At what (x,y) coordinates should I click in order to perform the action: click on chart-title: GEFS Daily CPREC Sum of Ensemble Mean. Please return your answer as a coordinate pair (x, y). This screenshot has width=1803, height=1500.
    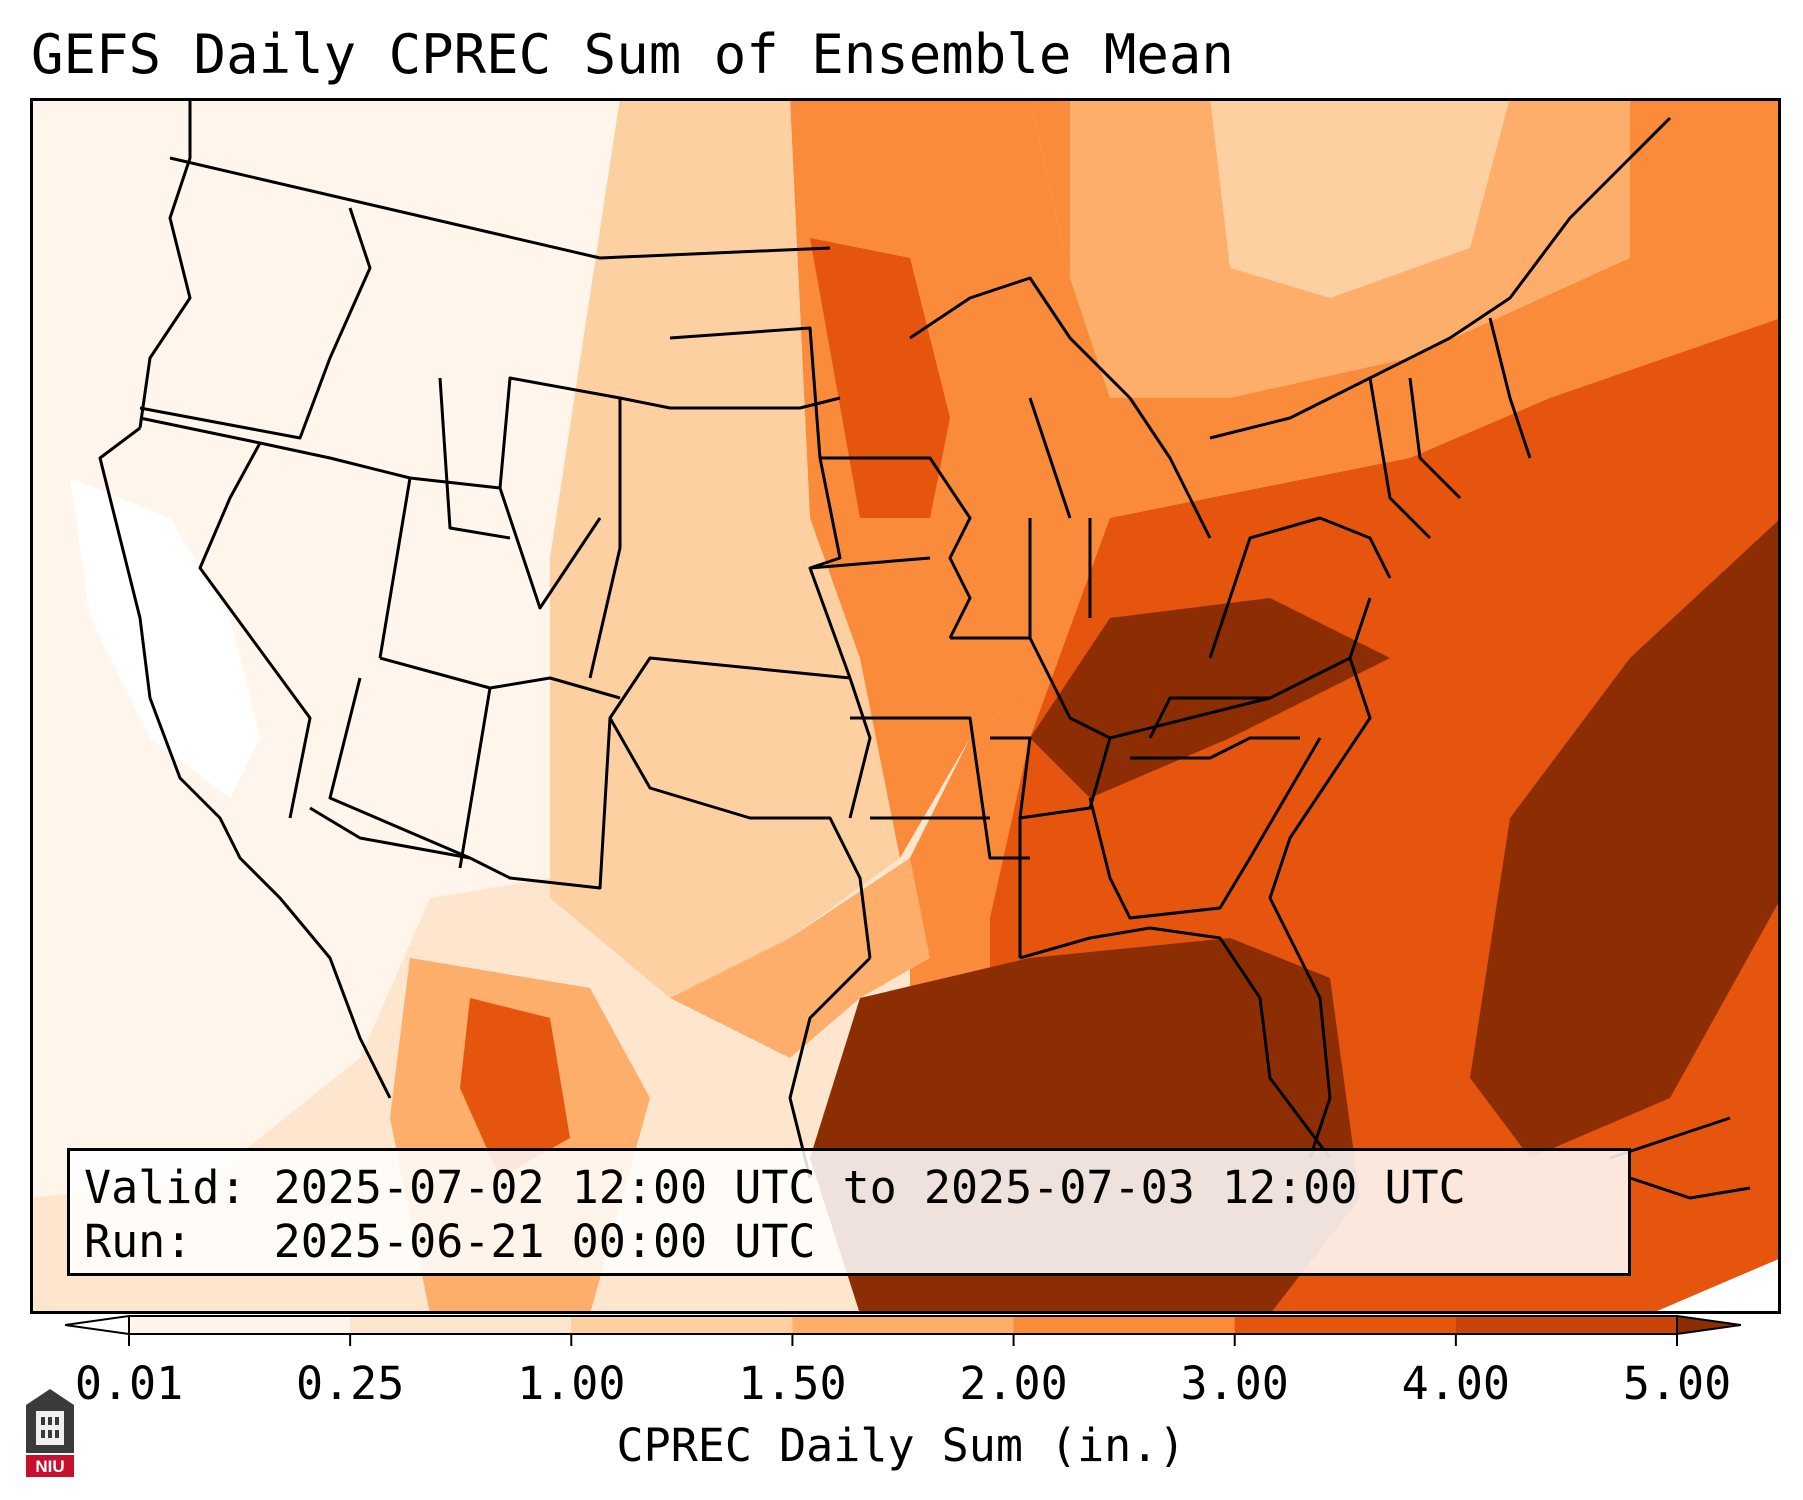
    Looking at the image, I should click on (632, 54).